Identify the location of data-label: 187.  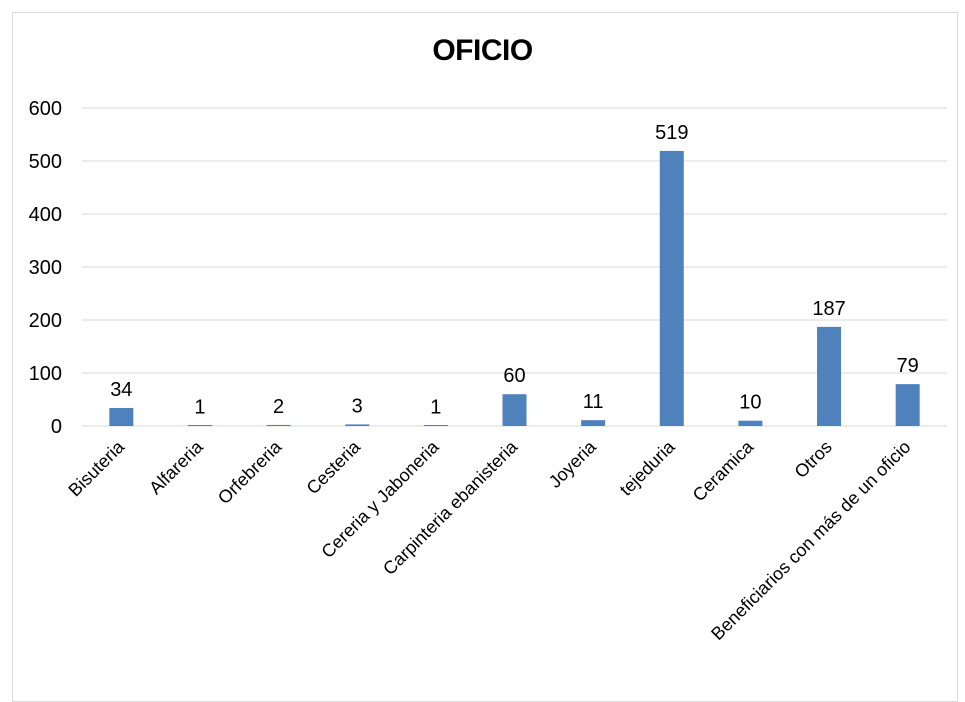
(828, 309).